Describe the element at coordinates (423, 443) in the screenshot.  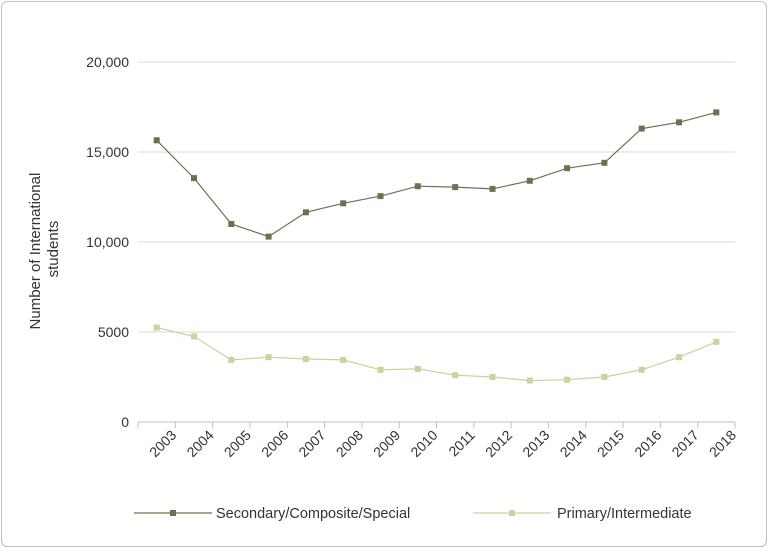
I see `x-tick-label: 2010` at that location.